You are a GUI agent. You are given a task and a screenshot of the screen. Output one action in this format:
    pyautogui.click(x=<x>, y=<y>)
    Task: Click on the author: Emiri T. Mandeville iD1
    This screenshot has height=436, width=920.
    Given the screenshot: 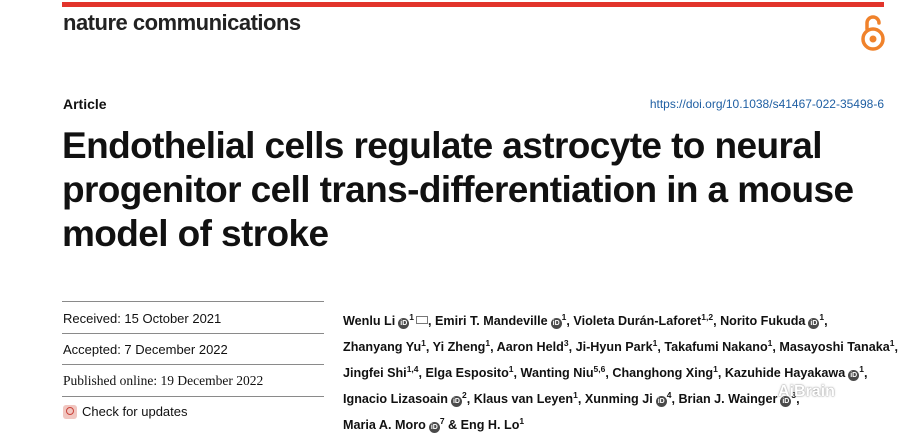 What is the action you would take?
    pyautogui.click(x=500, y=320)
    